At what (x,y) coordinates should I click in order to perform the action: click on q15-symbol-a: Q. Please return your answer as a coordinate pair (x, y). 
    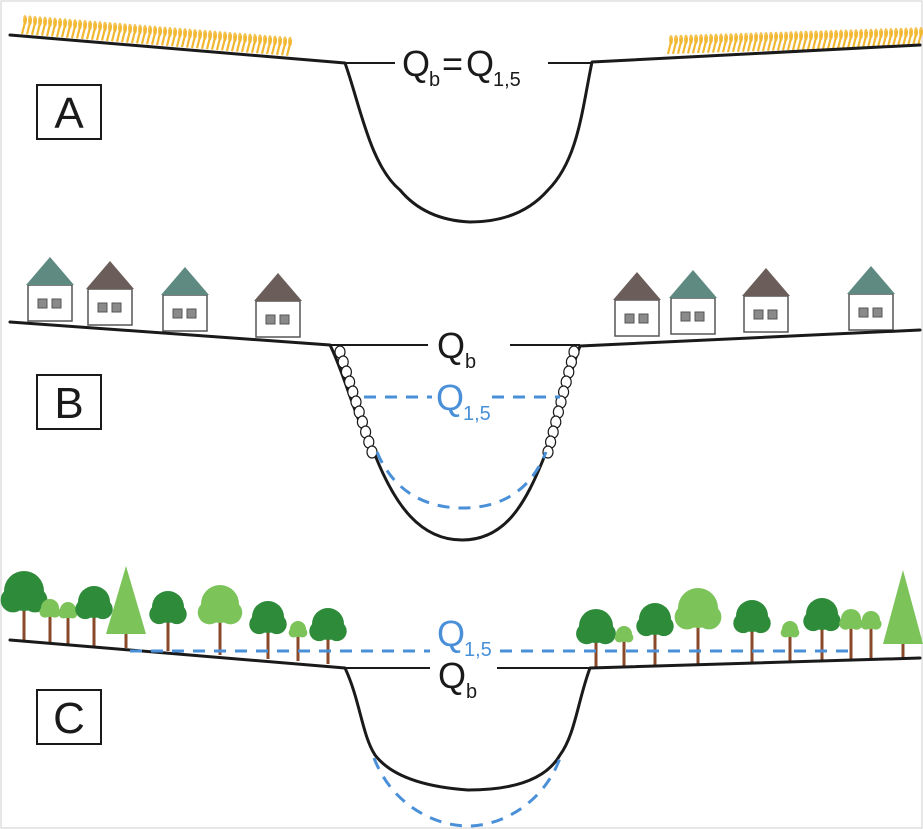
    Looking at the image, I should click on (480, 63).